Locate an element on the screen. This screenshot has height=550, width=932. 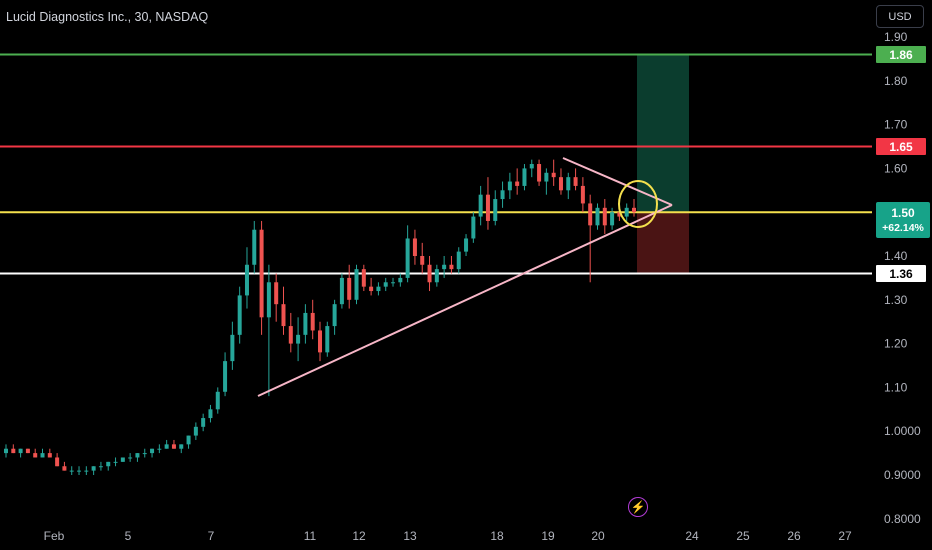
price-tick-label: 1.20 is located at coordinates (896, 344).